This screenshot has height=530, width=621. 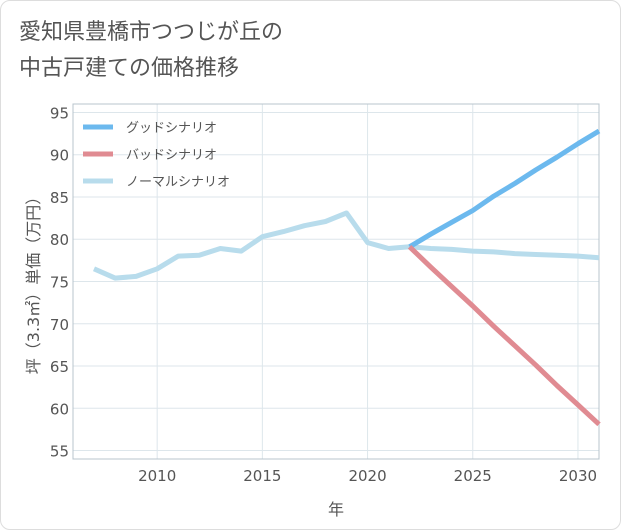 I want to click on y-tick-label: 75, so click(x=59, y=283).